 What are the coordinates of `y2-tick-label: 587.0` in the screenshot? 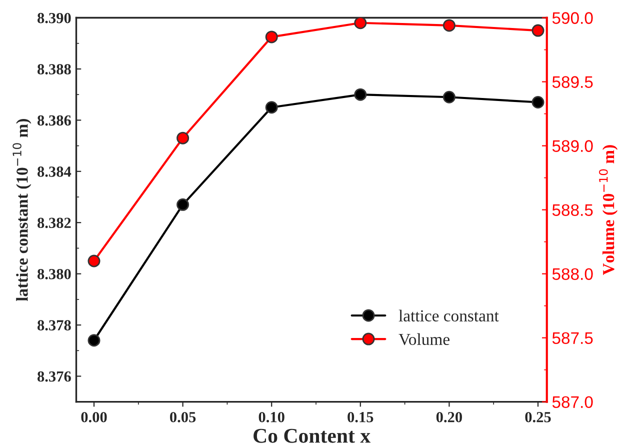 It's located at (572, 402).